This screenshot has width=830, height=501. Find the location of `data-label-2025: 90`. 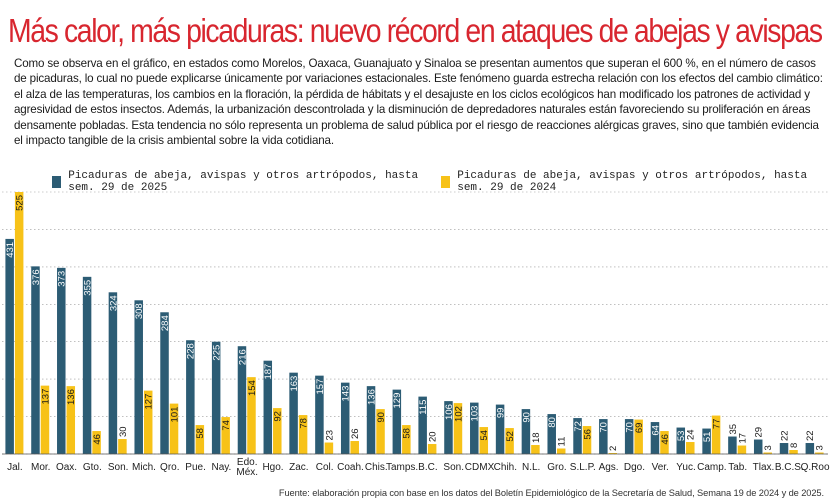

data-label-2025: 90 is located at coordinates (526, 417).